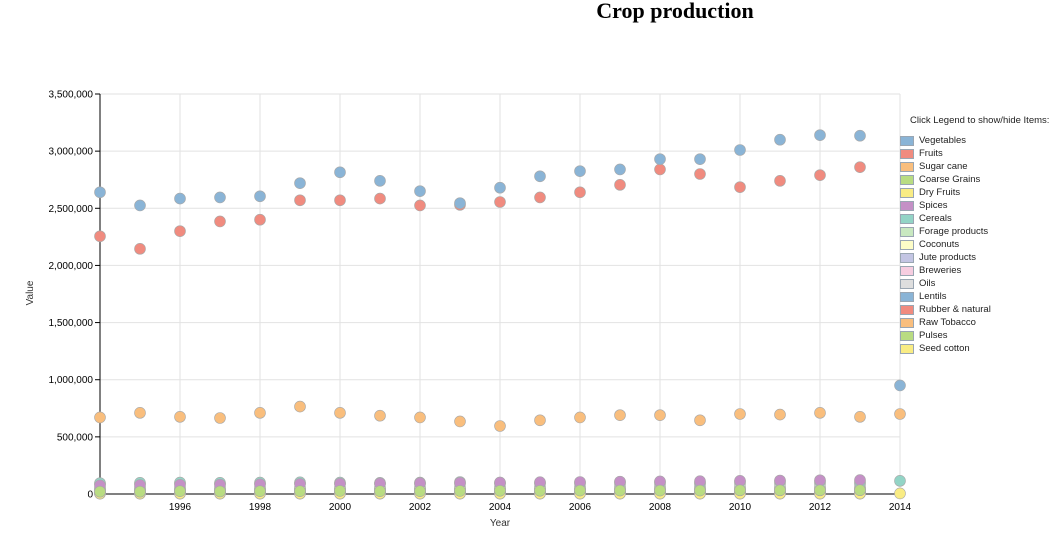 The image size is (1061, 542). What do you see at coordinates (974, 140) in the screenshot?
I see `legend-item: Vegetables` at bounding box center [974, 140].